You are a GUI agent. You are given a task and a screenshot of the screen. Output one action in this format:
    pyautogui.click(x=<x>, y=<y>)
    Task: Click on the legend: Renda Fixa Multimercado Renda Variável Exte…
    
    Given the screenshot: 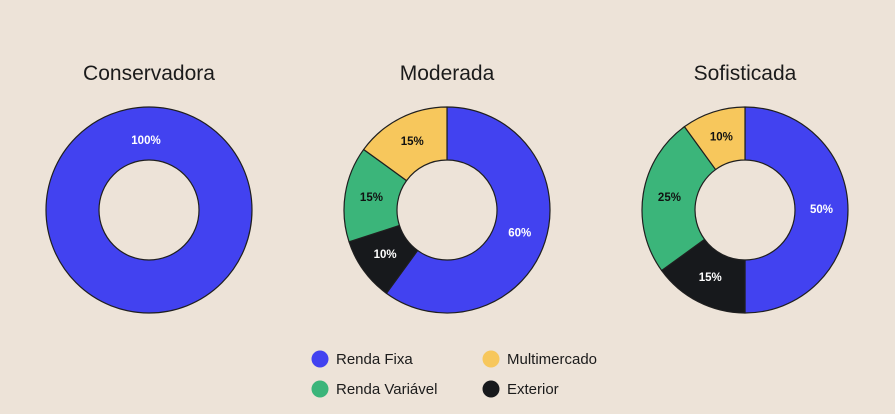 What is the action you would take?
    pyautogui.click(x=454, y=374)
    